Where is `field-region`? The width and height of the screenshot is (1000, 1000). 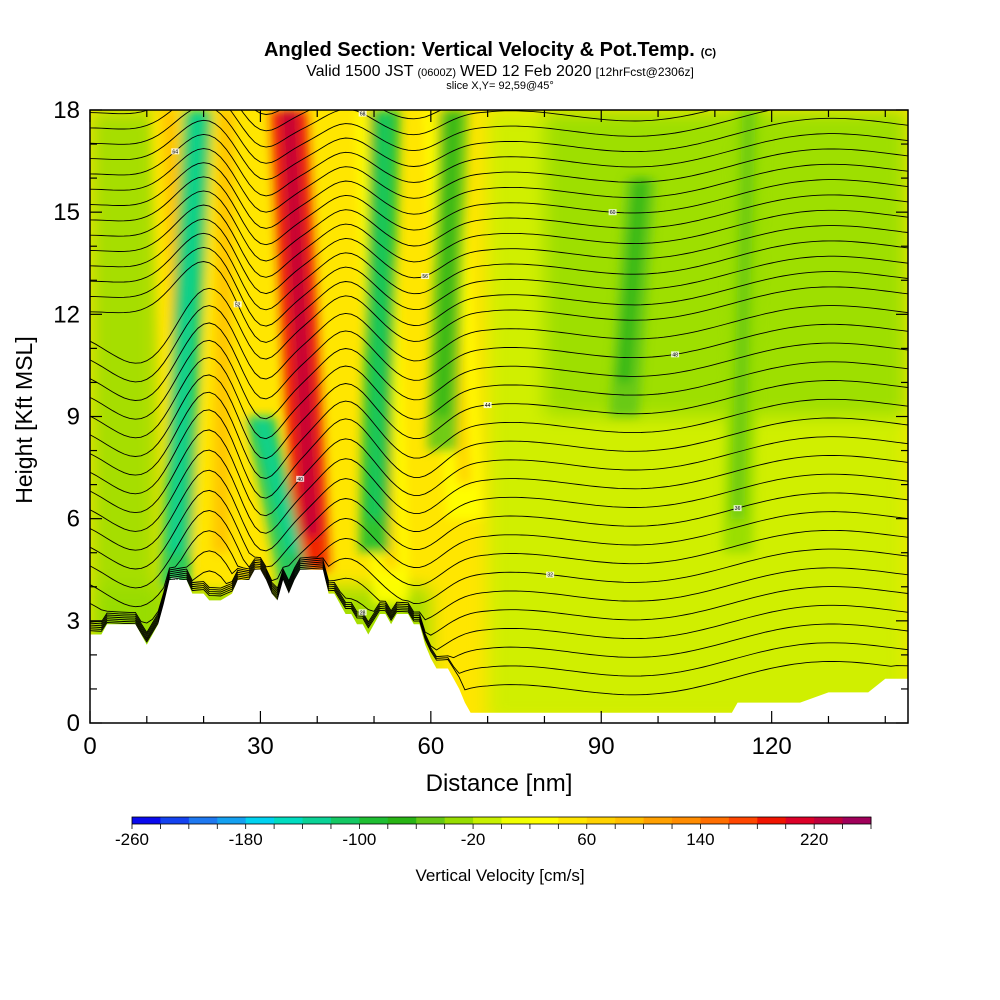 field-region is located at coordinates (726, 263).